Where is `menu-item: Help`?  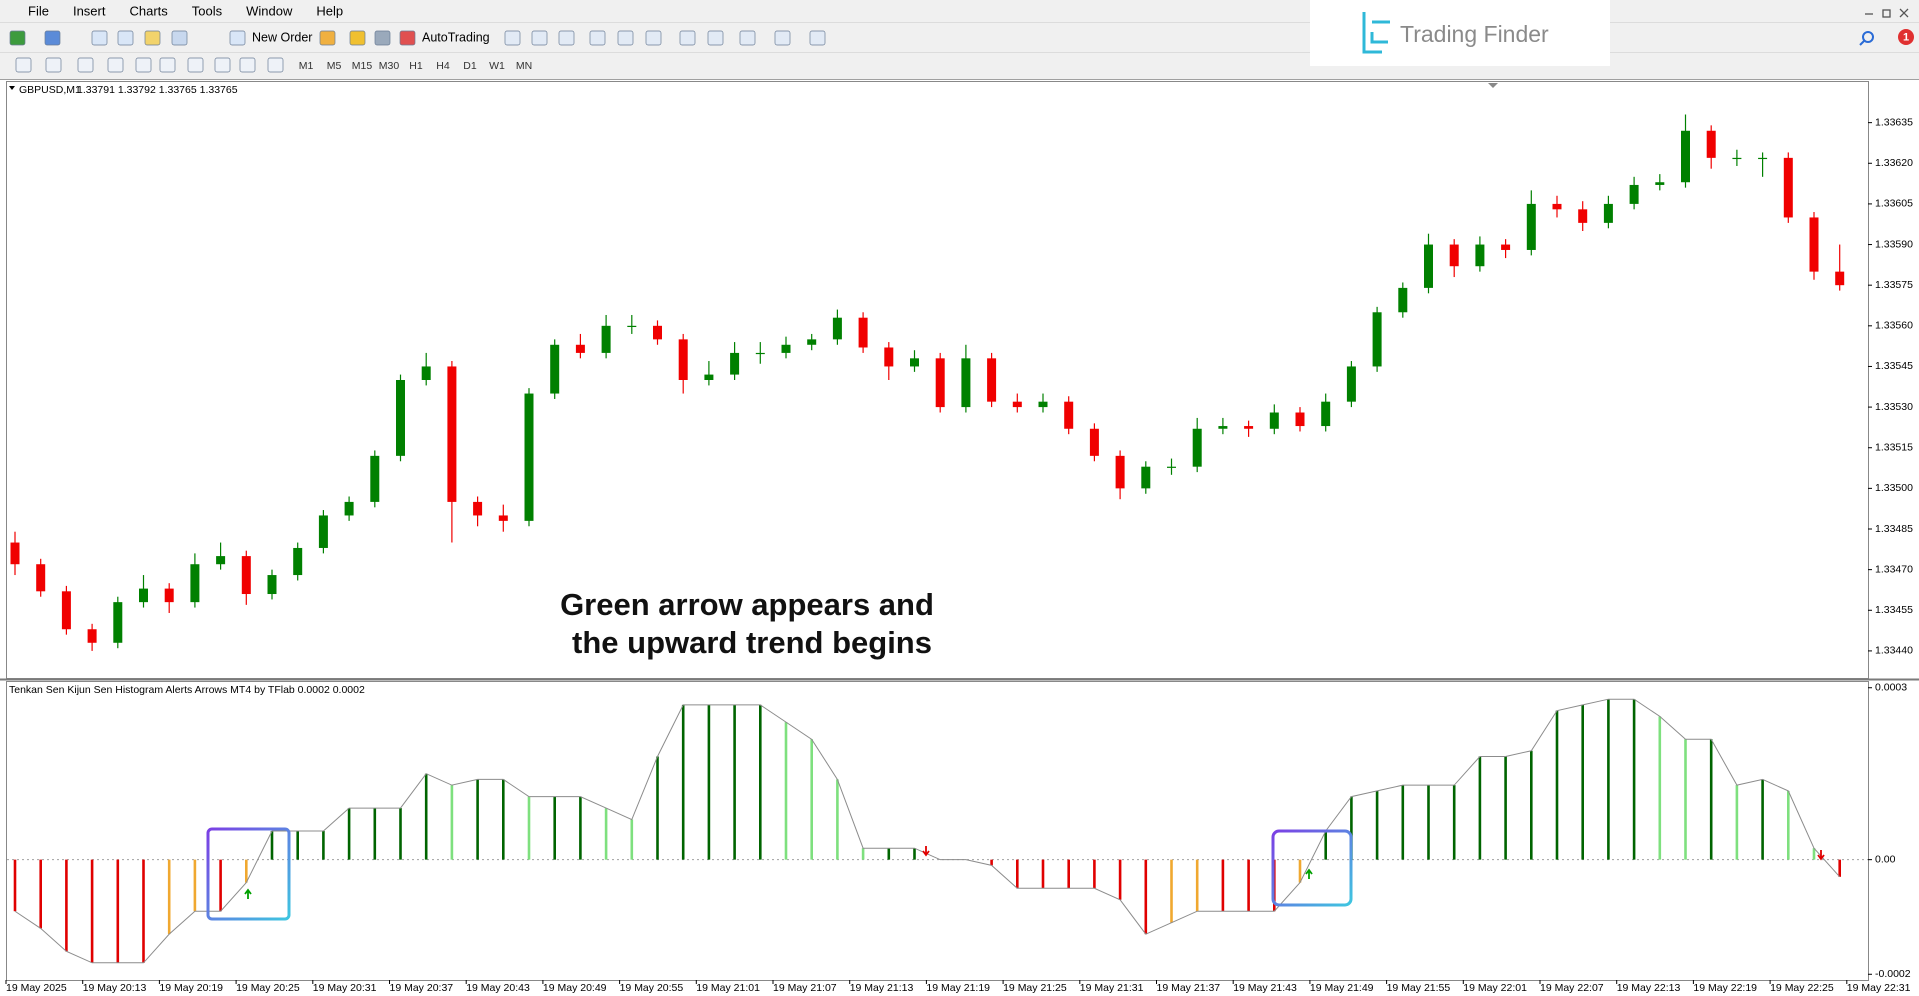
menu-item: Help is located at coordinates (329, 10).